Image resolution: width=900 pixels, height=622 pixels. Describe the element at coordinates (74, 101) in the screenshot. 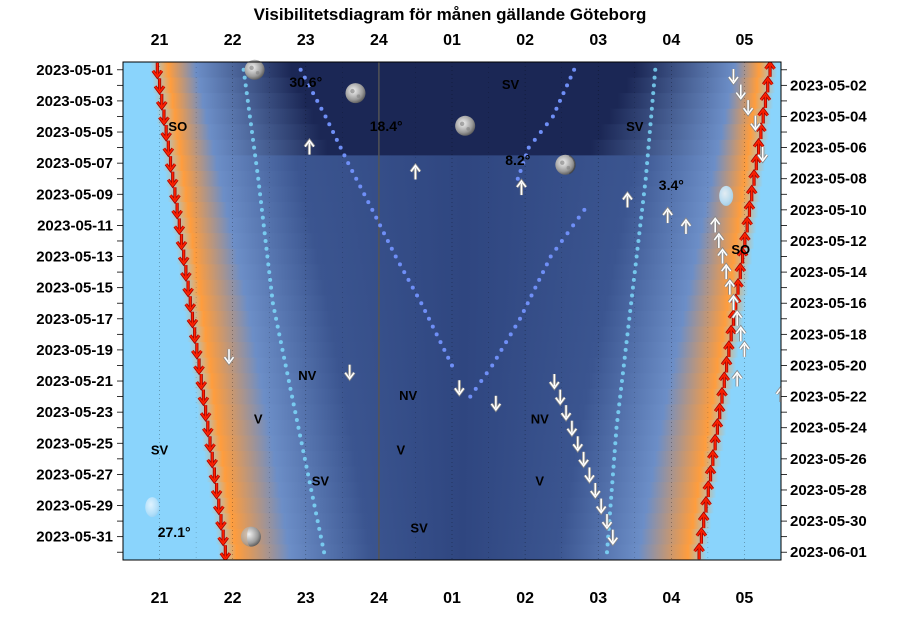

I see `date-label-left: 2023-05-03` at that location.